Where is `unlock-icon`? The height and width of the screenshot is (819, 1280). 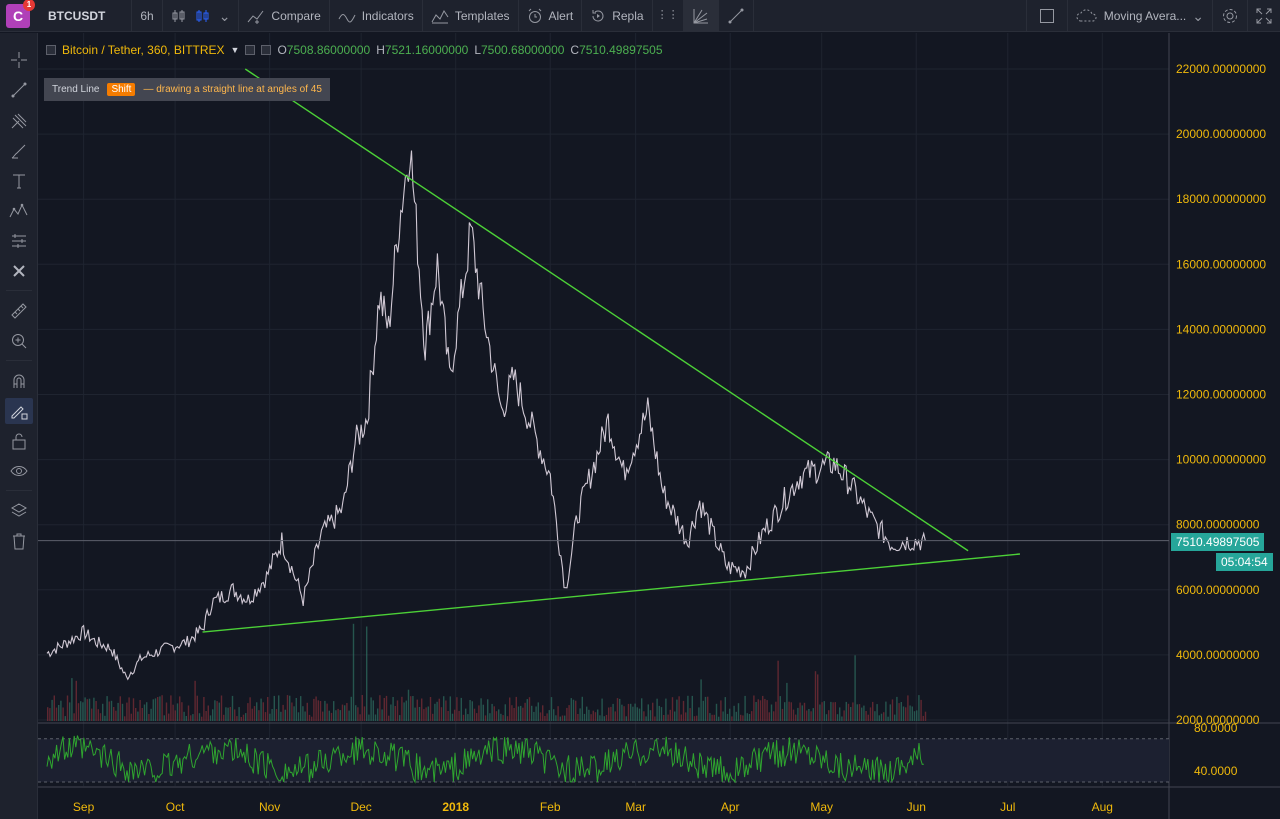
unlock-icon is located at coordinates (19, 441).